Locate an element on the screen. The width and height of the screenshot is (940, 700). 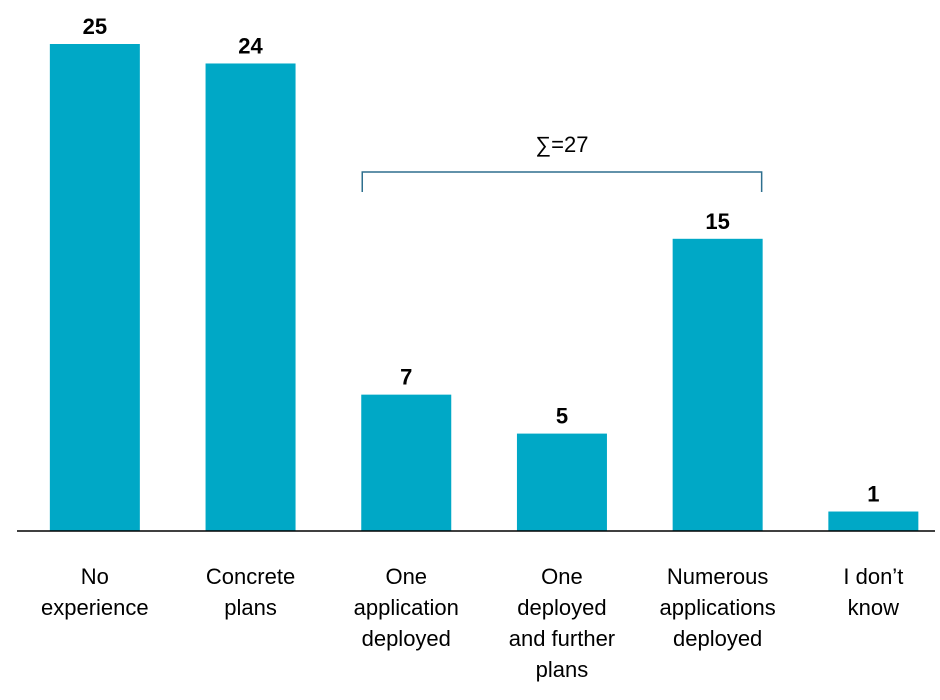
value-label: 5 is located at coordinates (562, 416).